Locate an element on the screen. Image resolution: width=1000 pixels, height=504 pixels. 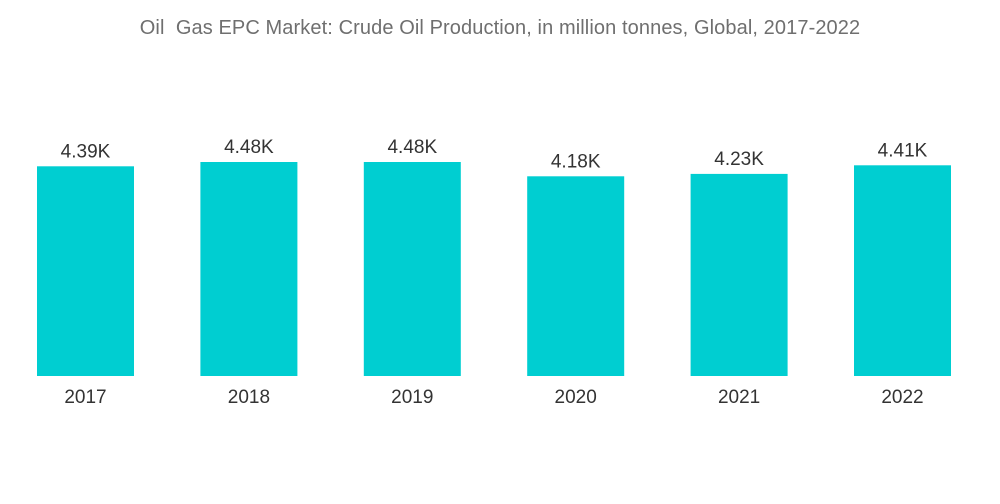
bar-2020 is located at coordinates (576, 276).